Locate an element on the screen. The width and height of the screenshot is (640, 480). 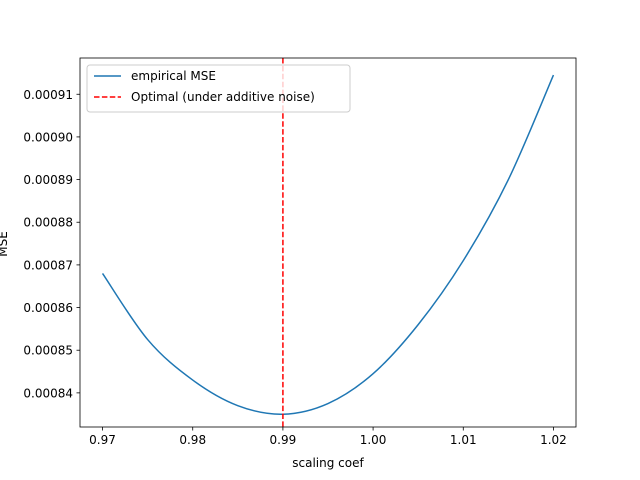
x-axis: 0.97 0.98 0.99 1.00 1.01 1.02 is located at coordinates (328, 437).